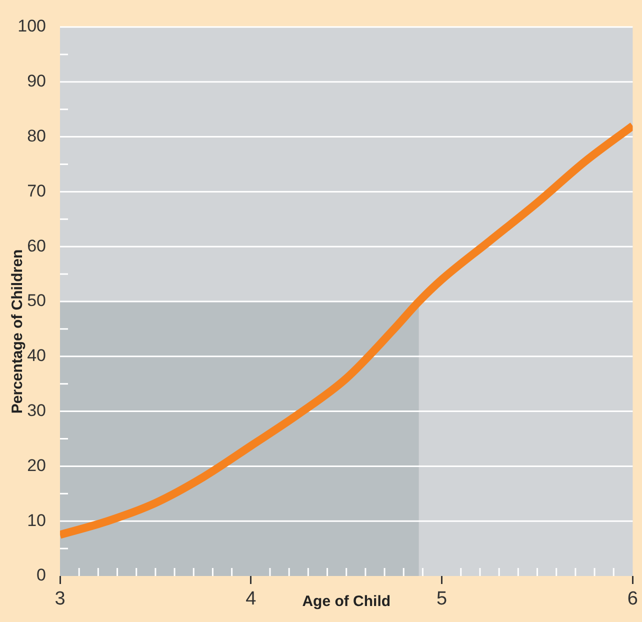 The height and width of the screenshot is (622, 642). Describe the element at coordinates (36, 81) in the screenshot. I see `y-tick-label: 90` at that location.